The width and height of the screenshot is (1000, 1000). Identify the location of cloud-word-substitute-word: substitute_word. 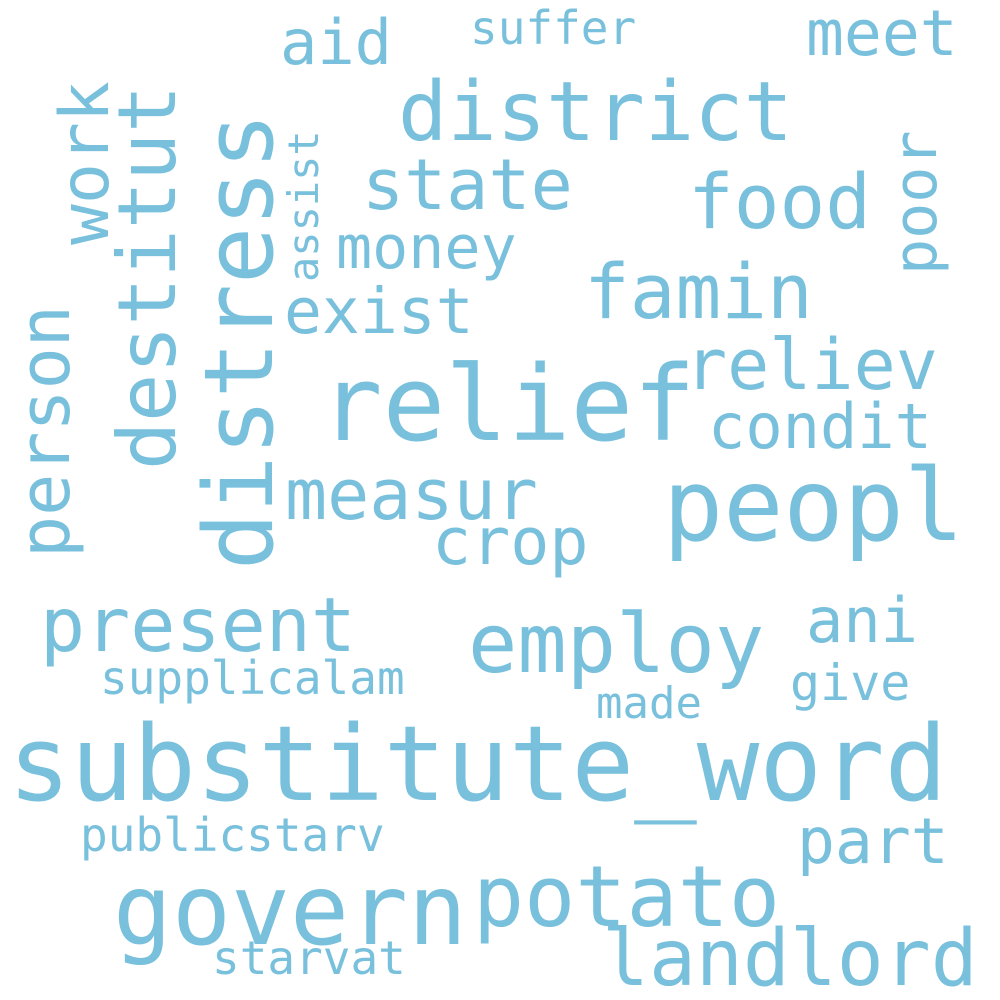
(478, 764).